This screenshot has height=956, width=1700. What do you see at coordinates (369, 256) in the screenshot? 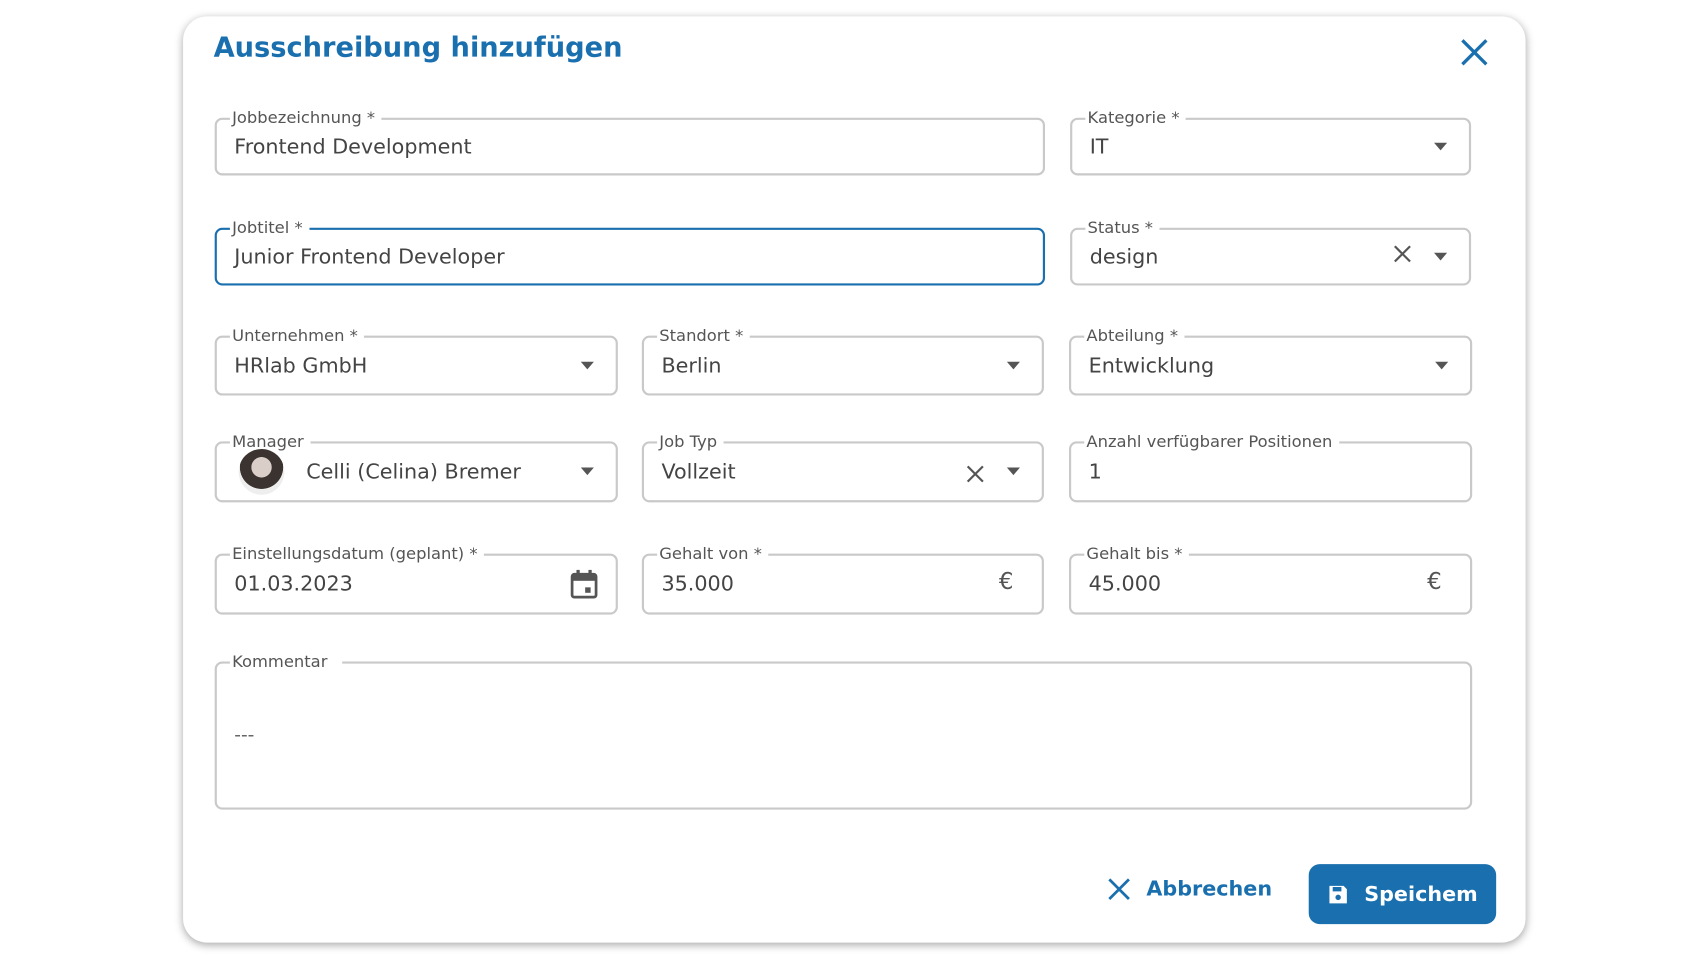
I see `field-value: Junior Frontend Developer` at bounding box center [369, 256].